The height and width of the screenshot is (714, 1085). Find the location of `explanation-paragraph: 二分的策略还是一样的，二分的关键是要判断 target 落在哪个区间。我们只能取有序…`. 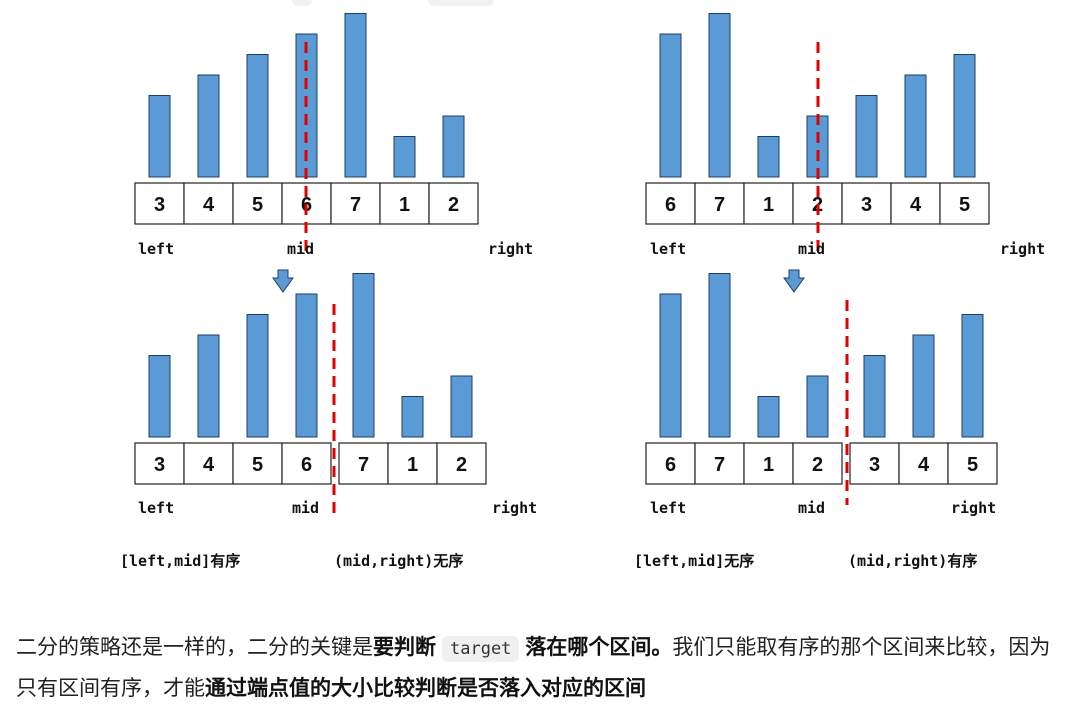

explanation-paragraph: 二分的策略还是一样的，二分的关键是要判断 target 落在哪个区间。我们只能取有序… is located at coordinates (543, 668).